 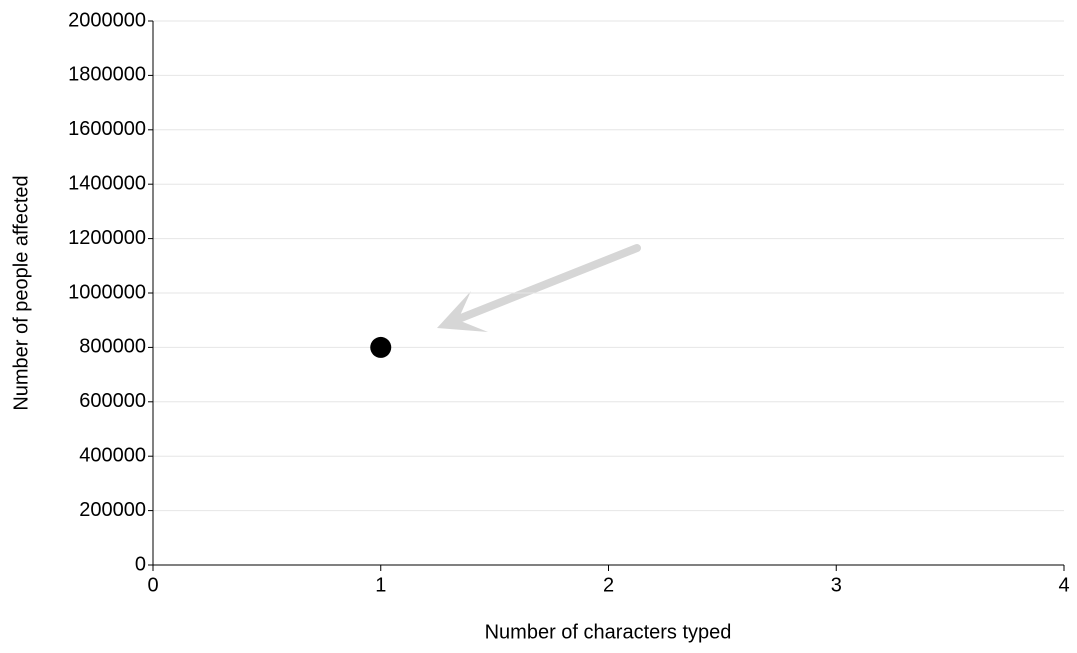 What do you see at coordinates (608, 585) in the screenshot?
I see `x-tick-label: 2` at bounding box center [608, 585].